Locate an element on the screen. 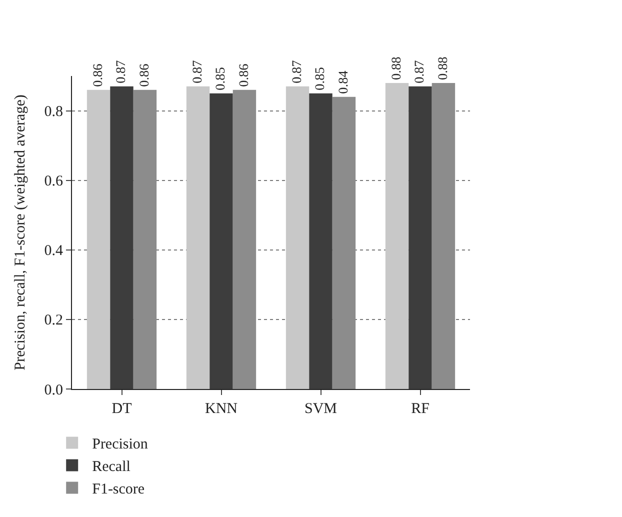 The height and width of the screenshot is (517, 622). x-tick-label: KNN is located at coordinates (221, 409).